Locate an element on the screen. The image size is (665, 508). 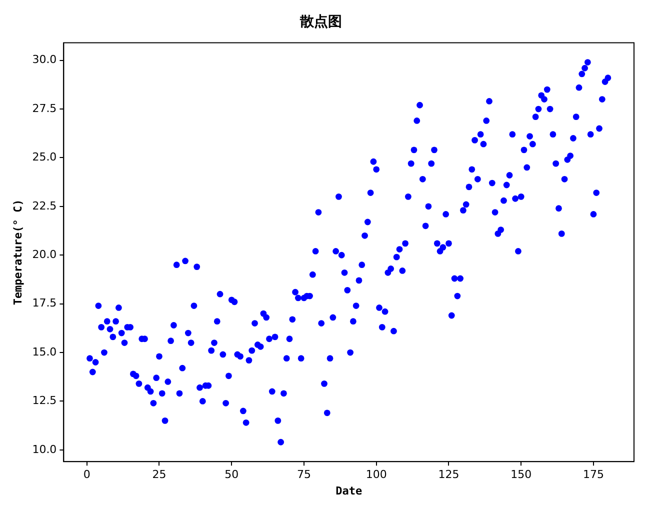
x-tick-label: 75 is located at coordinates (303, 475).